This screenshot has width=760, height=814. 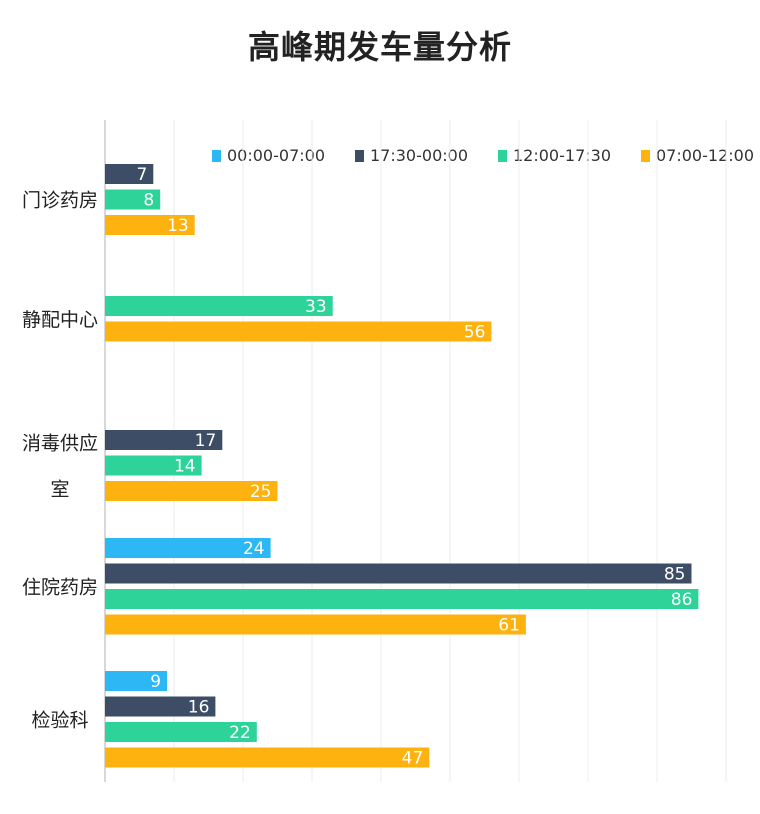 What do you see at coordinates (379, 47) in the screenshot?
I see `chart-title: 高峰期发车量分析` at bounding box center [379, 47].